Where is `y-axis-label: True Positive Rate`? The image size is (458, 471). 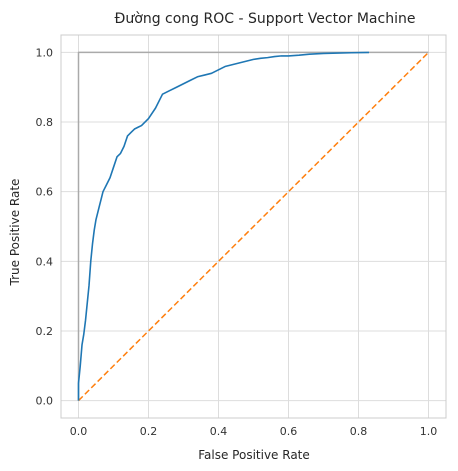
y-axis-label: True Positive Rate is located at coordinates (15, 233).